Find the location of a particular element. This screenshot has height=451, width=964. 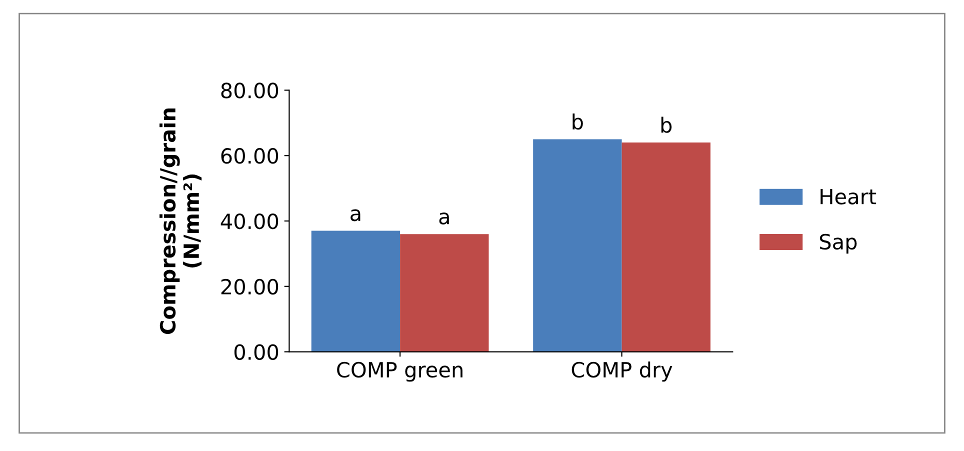

y-tick-label: 40.00 is located at coordinates (249, 221).